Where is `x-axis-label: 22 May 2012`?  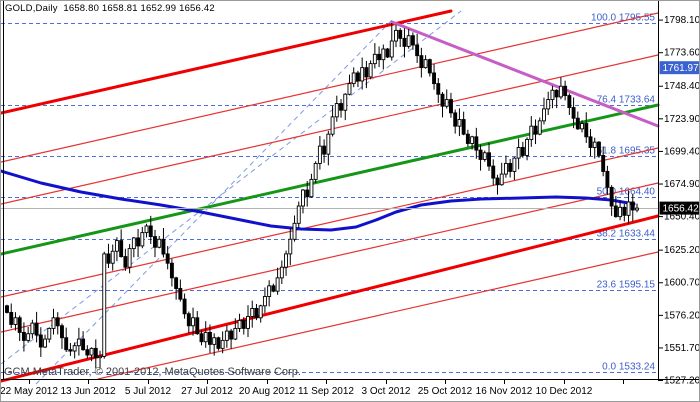 x-axis-label: 22 May 2012 is located at coordinates (29, 391).